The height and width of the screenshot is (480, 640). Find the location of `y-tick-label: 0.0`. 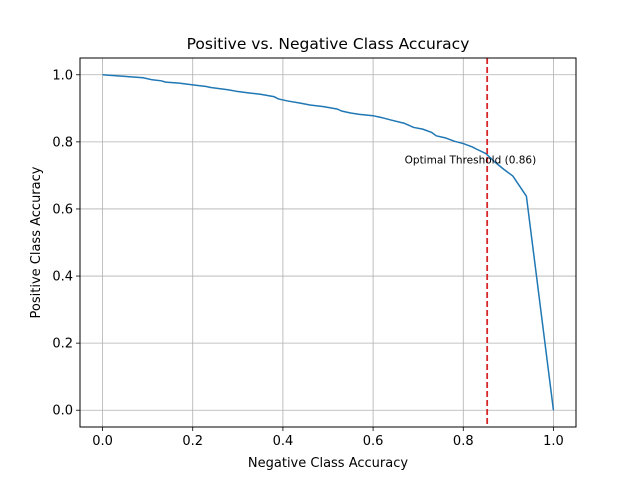

y-tick-label: 0.0 is located at coordinates (62, 411).